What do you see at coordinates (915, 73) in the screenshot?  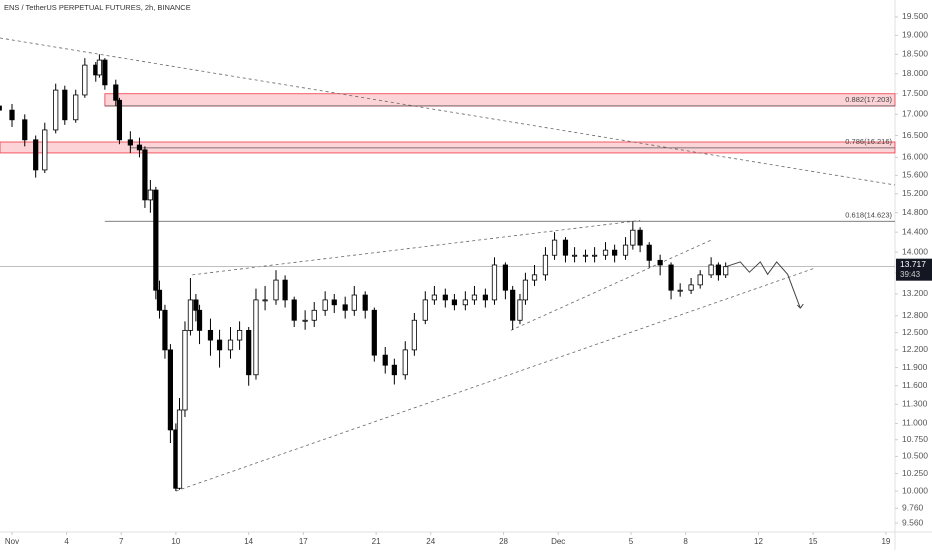 I see `y-tick-label: 18.000` at bounding box center [915, 73].